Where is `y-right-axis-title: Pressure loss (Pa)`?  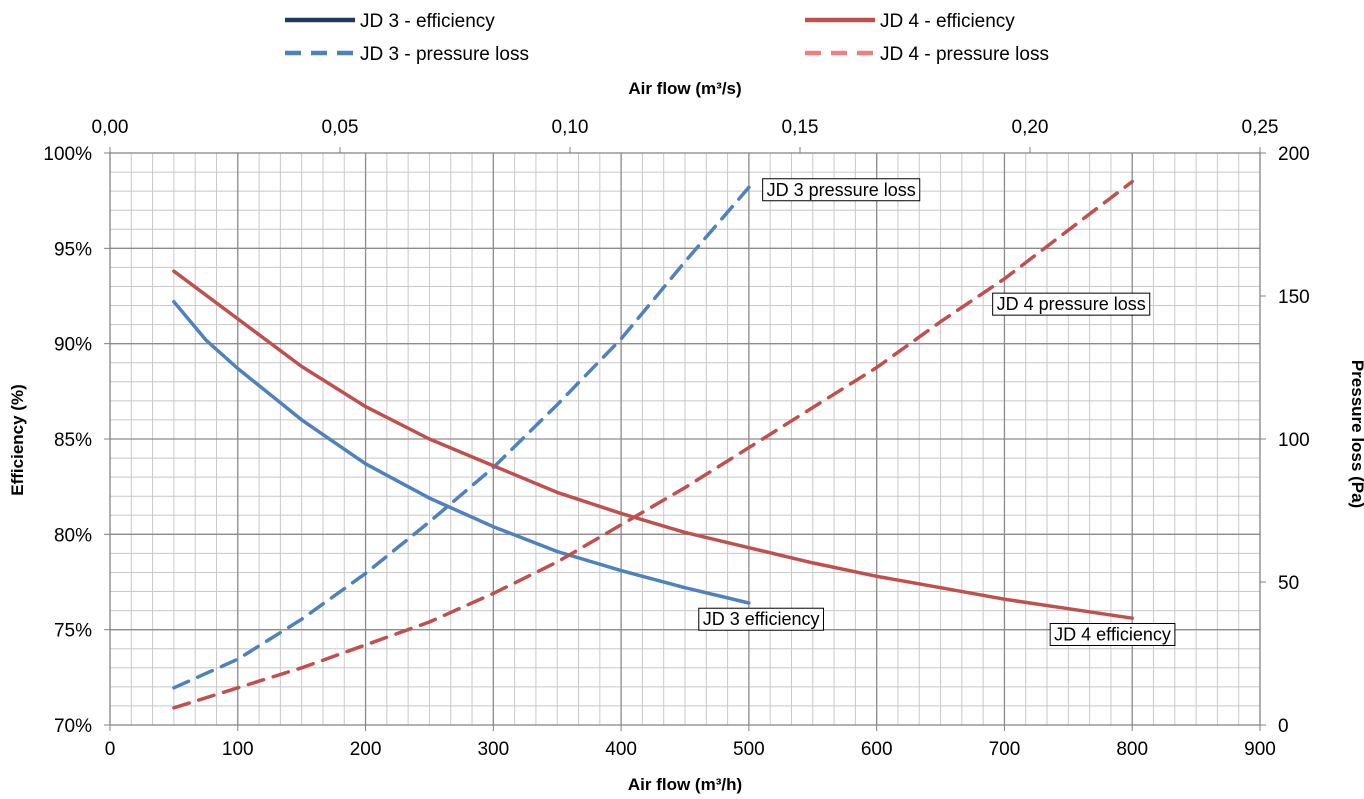
y-right-axis-title: Pressure loss (Pa) is located at coordinates (1356, 434).